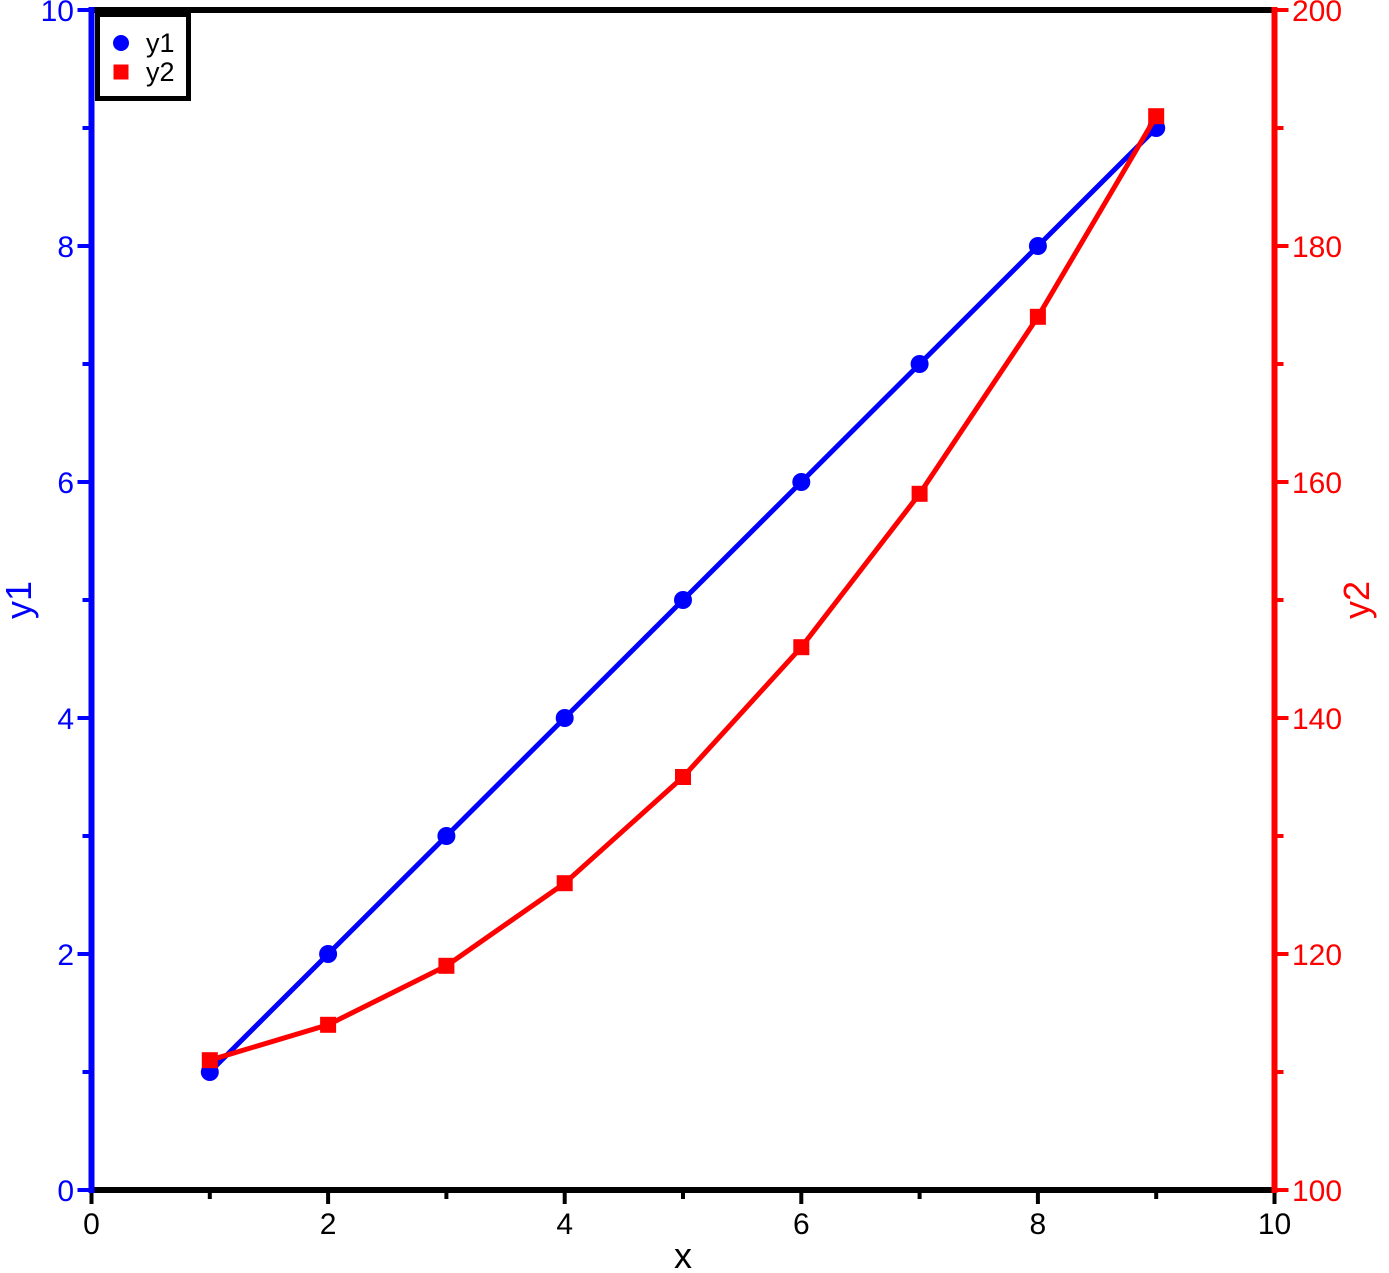  What do you see at coordinates (801, 1224) in the screenshot?
I see `x-tick-label: 6` at bounding box center [801, 1224].